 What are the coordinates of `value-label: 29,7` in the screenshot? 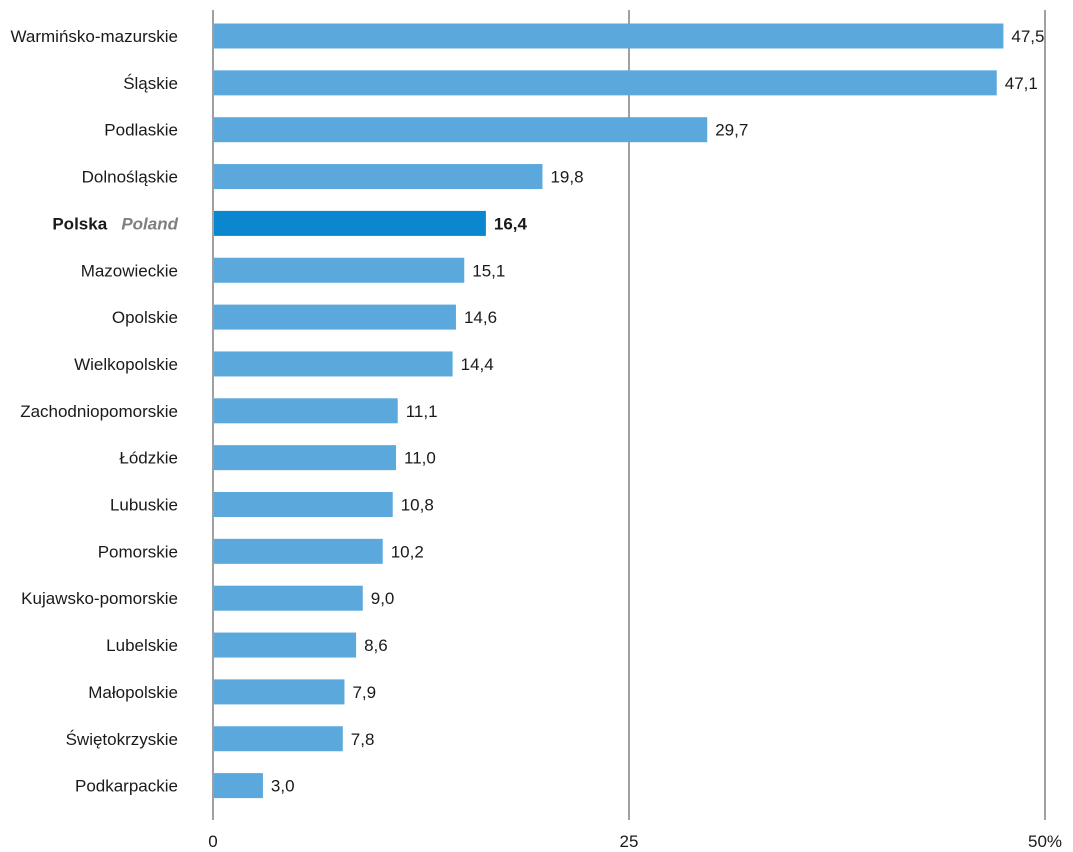 It's located at (731, 130).